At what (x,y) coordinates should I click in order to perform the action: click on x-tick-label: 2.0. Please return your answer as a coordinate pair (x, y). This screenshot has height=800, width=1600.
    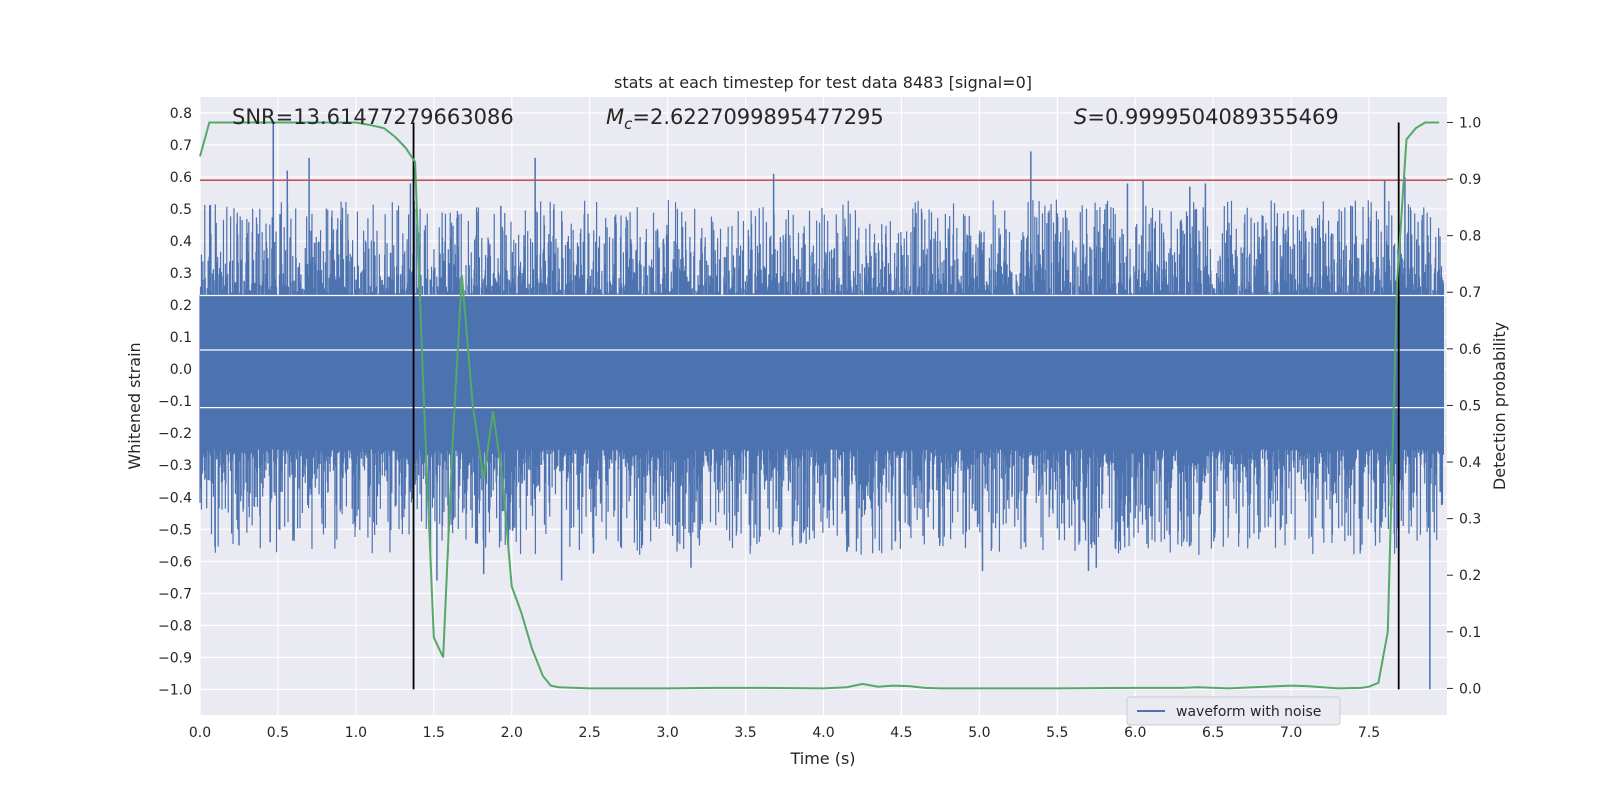
    Looking at the image, I should click on (512, 733).